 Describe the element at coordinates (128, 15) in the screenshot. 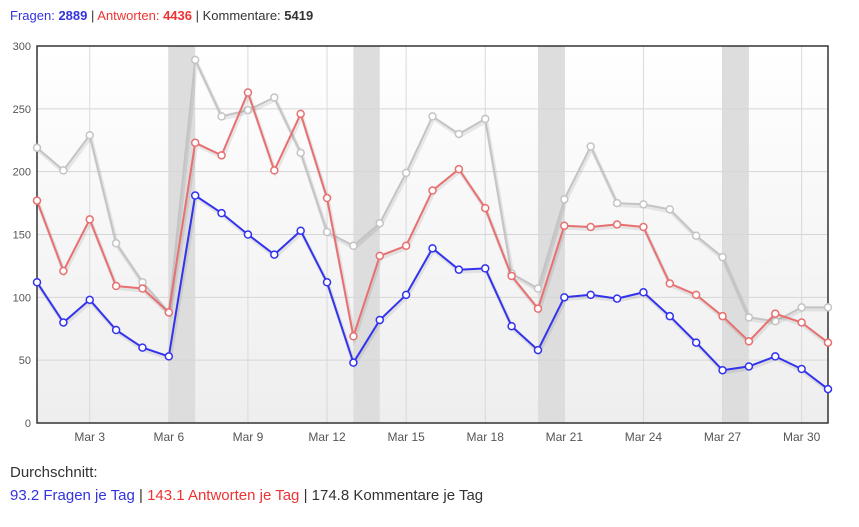

I see `answers-total-label: Antworten:` at that location.